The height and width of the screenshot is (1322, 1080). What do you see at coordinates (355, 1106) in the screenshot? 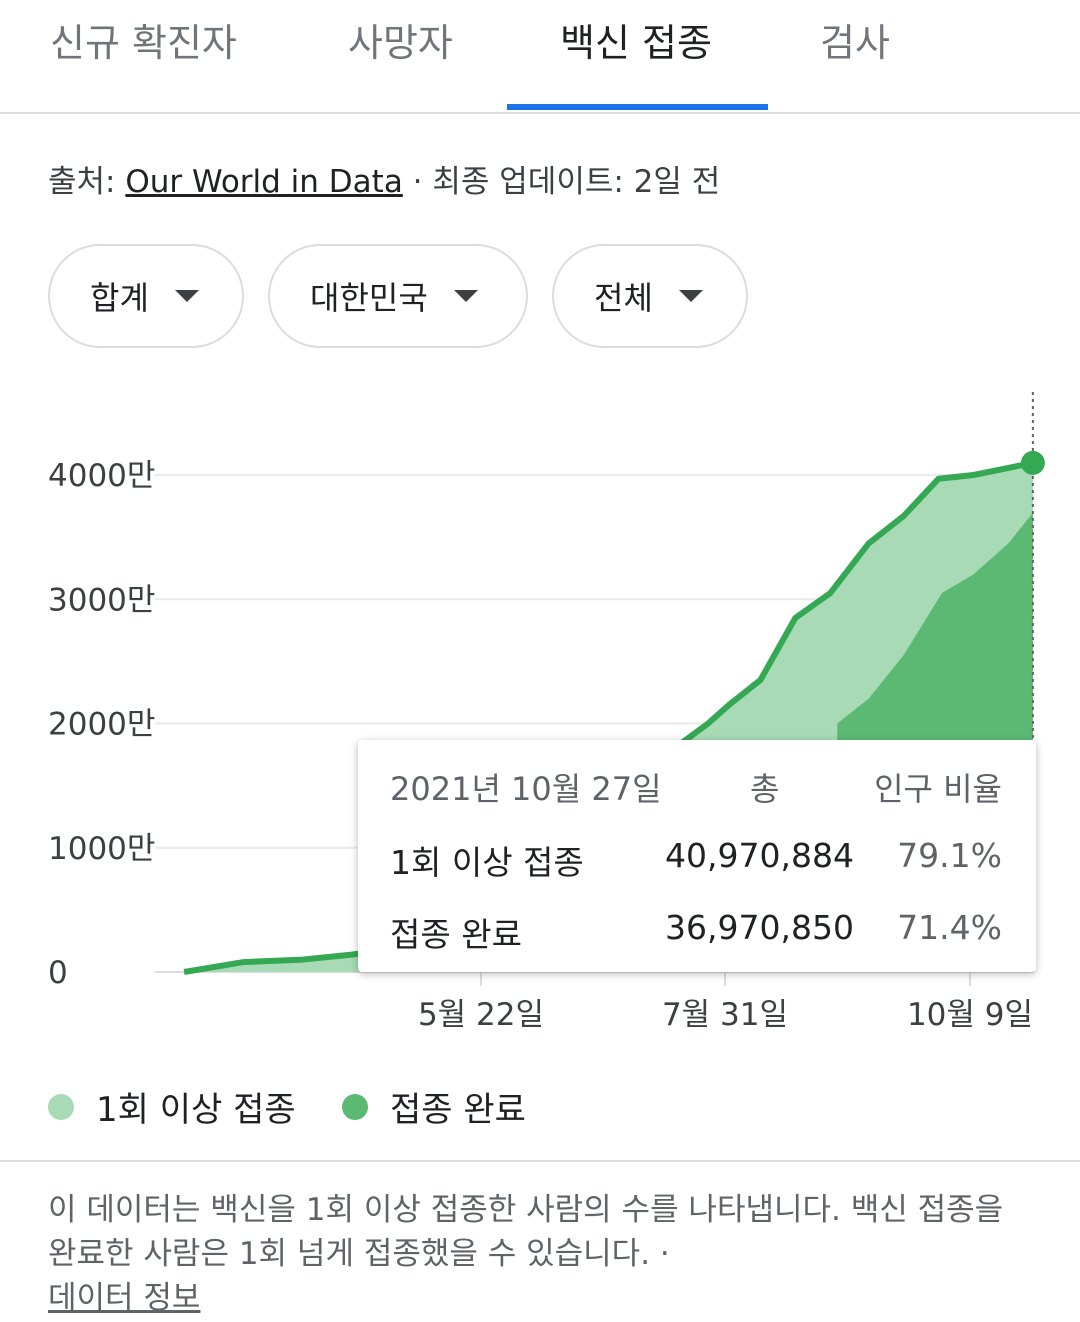
I see `legend-swatch-fully-vaccinated` at bounding box center [355, 1106].